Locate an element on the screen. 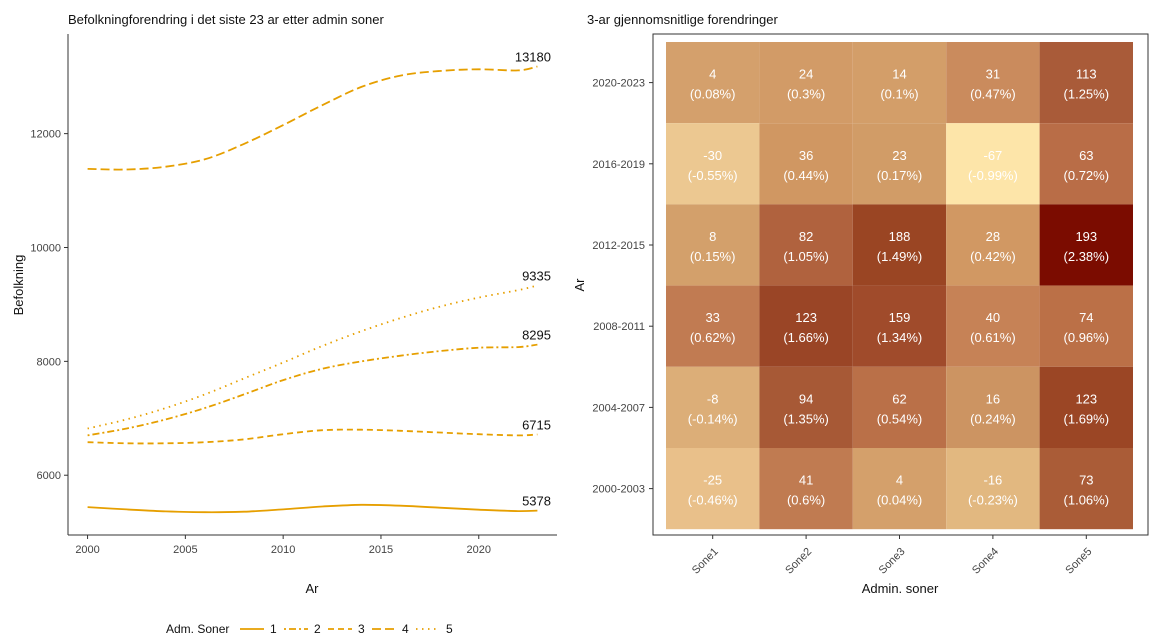 The height and width of the screenshot is (644, 1156). heatmap-cell-percent: (0.44%) is located at coordinates (806, 175).